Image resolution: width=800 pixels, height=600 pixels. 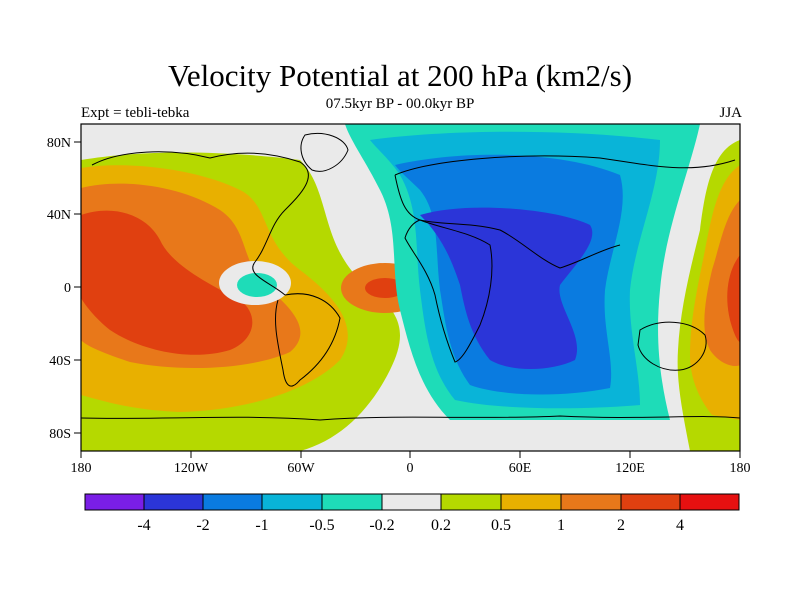 What do you see at coordinates (143, 525) in the screenshot?
I see `colorbar-label: -4` at bounding box center [143, 525].